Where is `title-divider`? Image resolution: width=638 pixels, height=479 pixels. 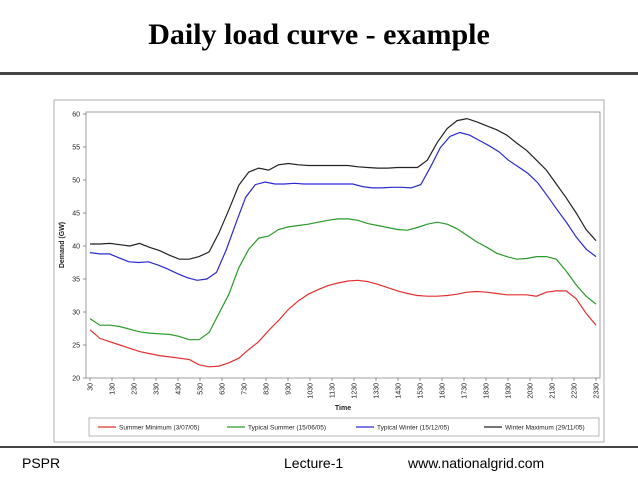 title-divider is located at coordinates (319, 73).